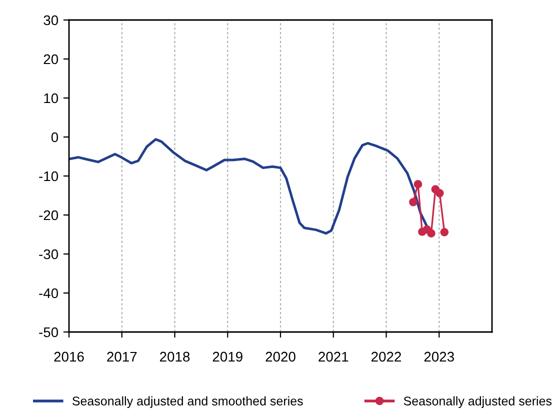 The image size is (559, 417). What do you see at coordinates (48, 176) in the screenshot?
I see `y-tick-label: -10` at bounding box center [48, 176].